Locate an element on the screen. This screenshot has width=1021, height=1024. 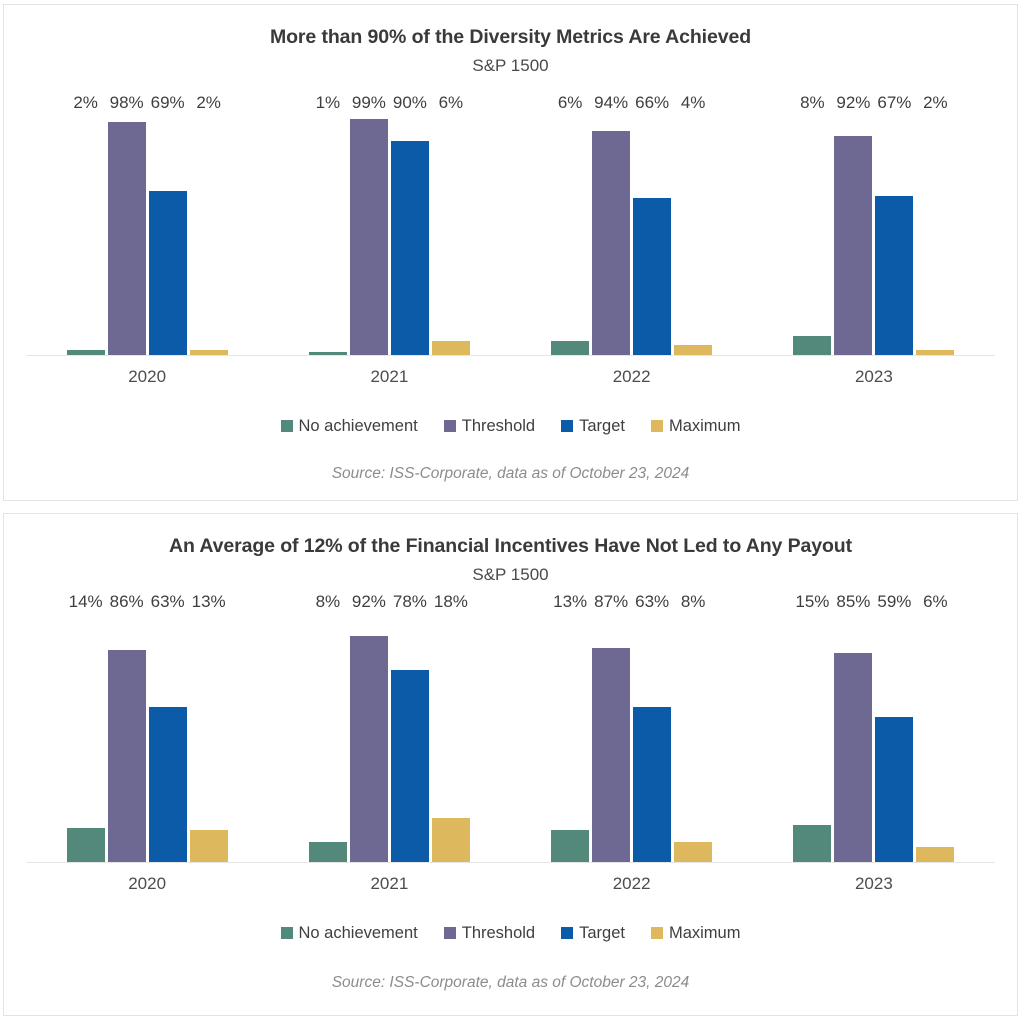
bar-slot: 78% is located at coordinates (409, 727).